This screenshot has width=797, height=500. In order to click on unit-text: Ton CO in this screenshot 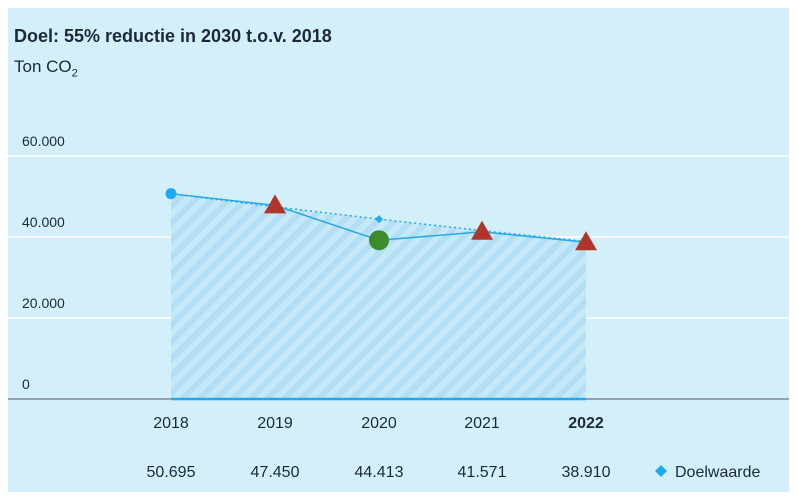, I will do `click(43, 66)`.